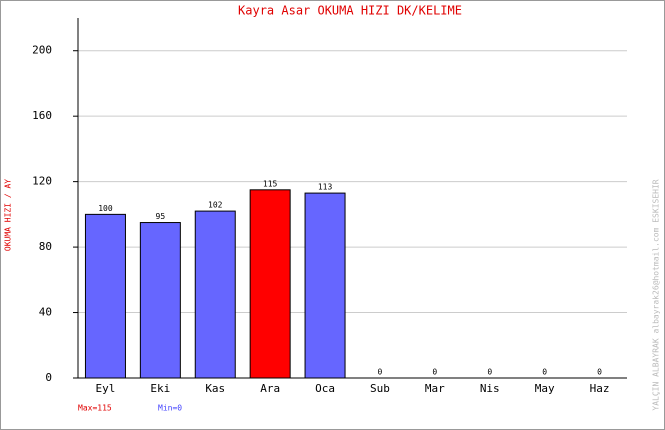  What do you see at coordinates (161, 216) in the screenshot?
I see `value-label: 95` at bounding box center [161, 216].